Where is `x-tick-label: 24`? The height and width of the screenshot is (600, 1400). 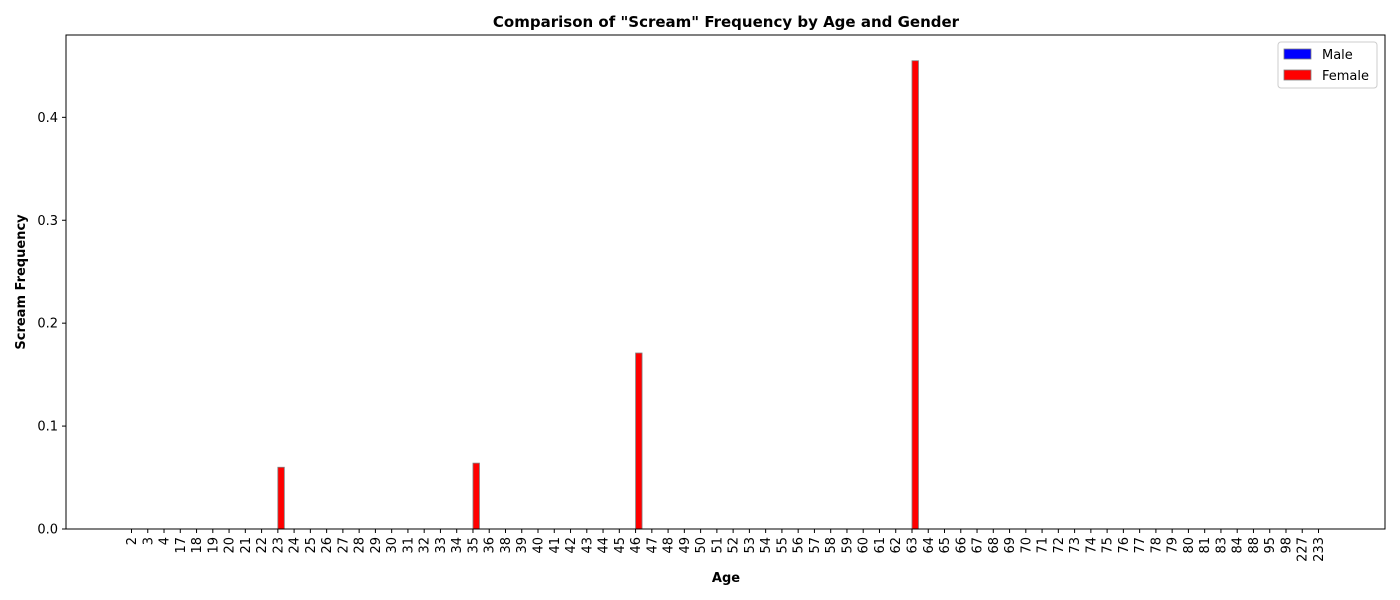
x-tick-label: 24 is located at coordinates (295, 545).